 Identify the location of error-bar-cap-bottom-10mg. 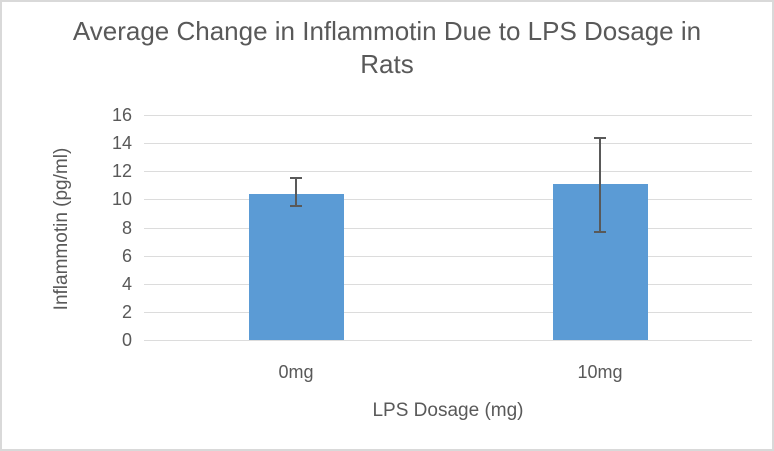
(600, 231).